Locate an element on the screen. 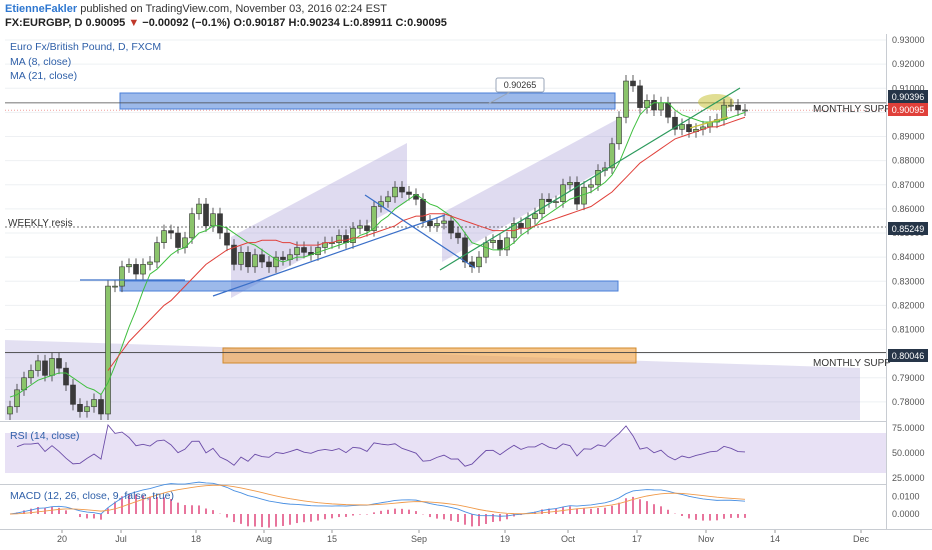 Image resolution: width=932 pixels, height=550 pixels. y-tick-label: 0.84000 is located at coordinates (908, 257).